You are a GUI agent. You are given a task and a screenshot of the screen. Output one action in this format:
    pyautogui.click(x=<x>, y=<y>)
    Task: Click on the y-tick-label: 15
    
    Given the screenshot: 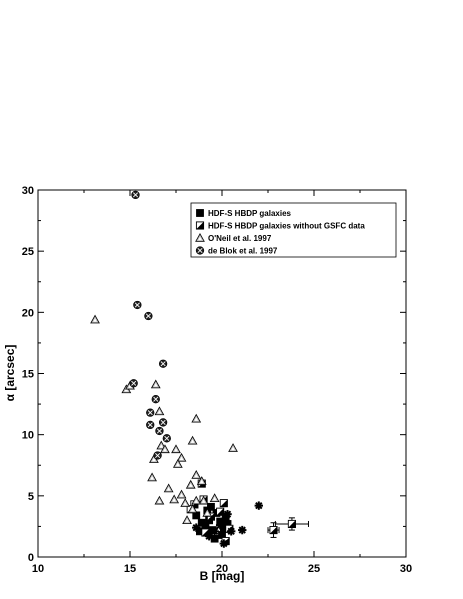 What is the action you would take?
    pyautogui.click(x=28, y=375)
    